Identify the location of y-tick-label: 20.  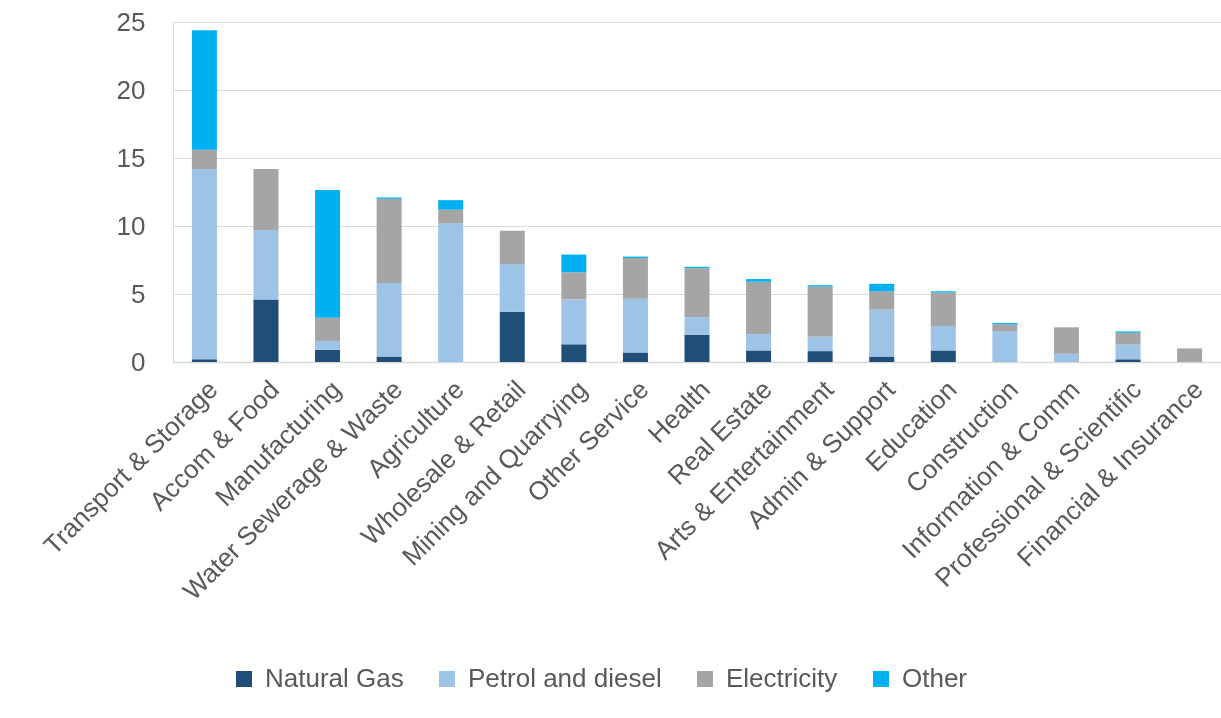
(131, 89).